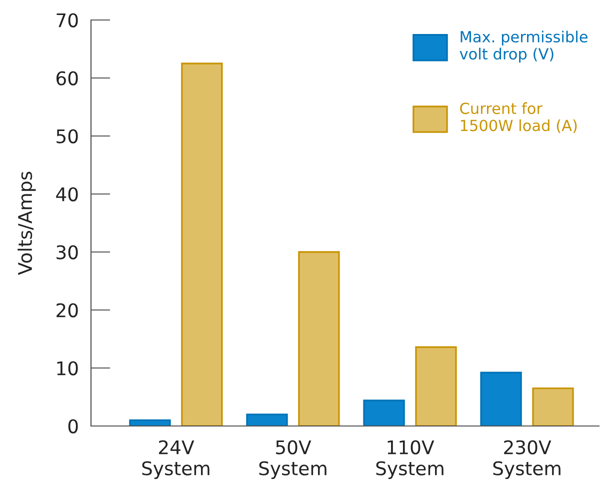 The height and width of the screenshot is (491, 606). What do you see at coordinates (410, 460) in the screenshot?
I see `x-tick-label: 110V System` at bounding box center [410, 460].